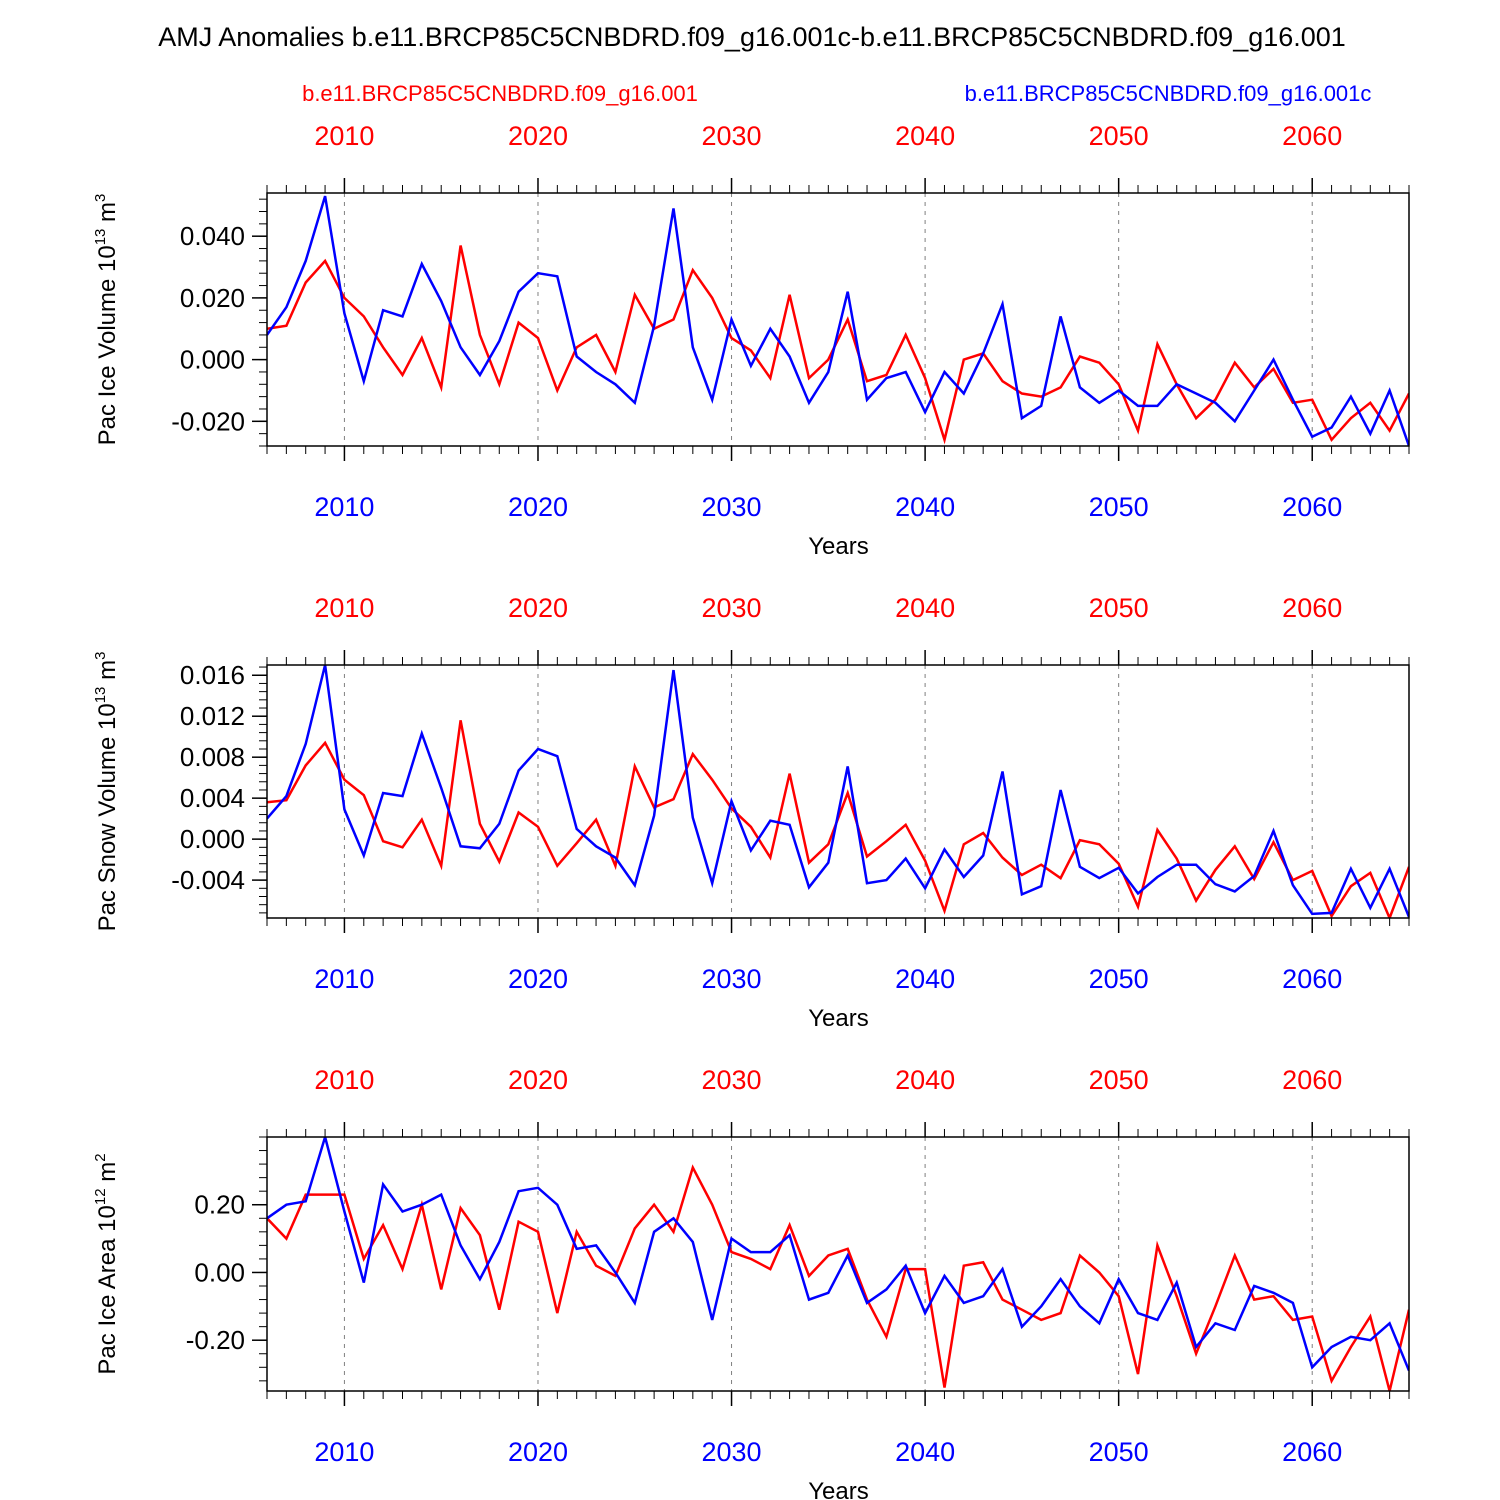  I want to click on y-tick-label: 0.004, so click(212, 798).